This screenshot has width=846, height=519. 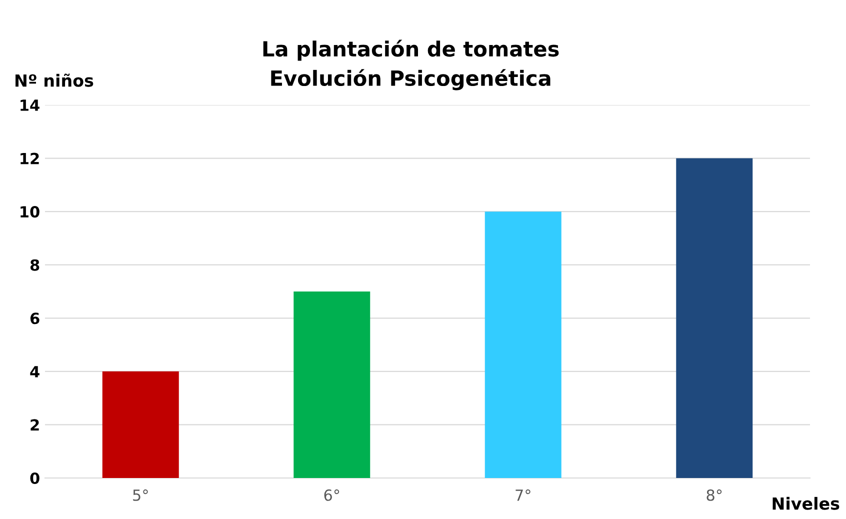 What do you see at coordinates (30, 105) in the screenshot?
I see `y-tick-label: 14` at bounding box center [30, 105].